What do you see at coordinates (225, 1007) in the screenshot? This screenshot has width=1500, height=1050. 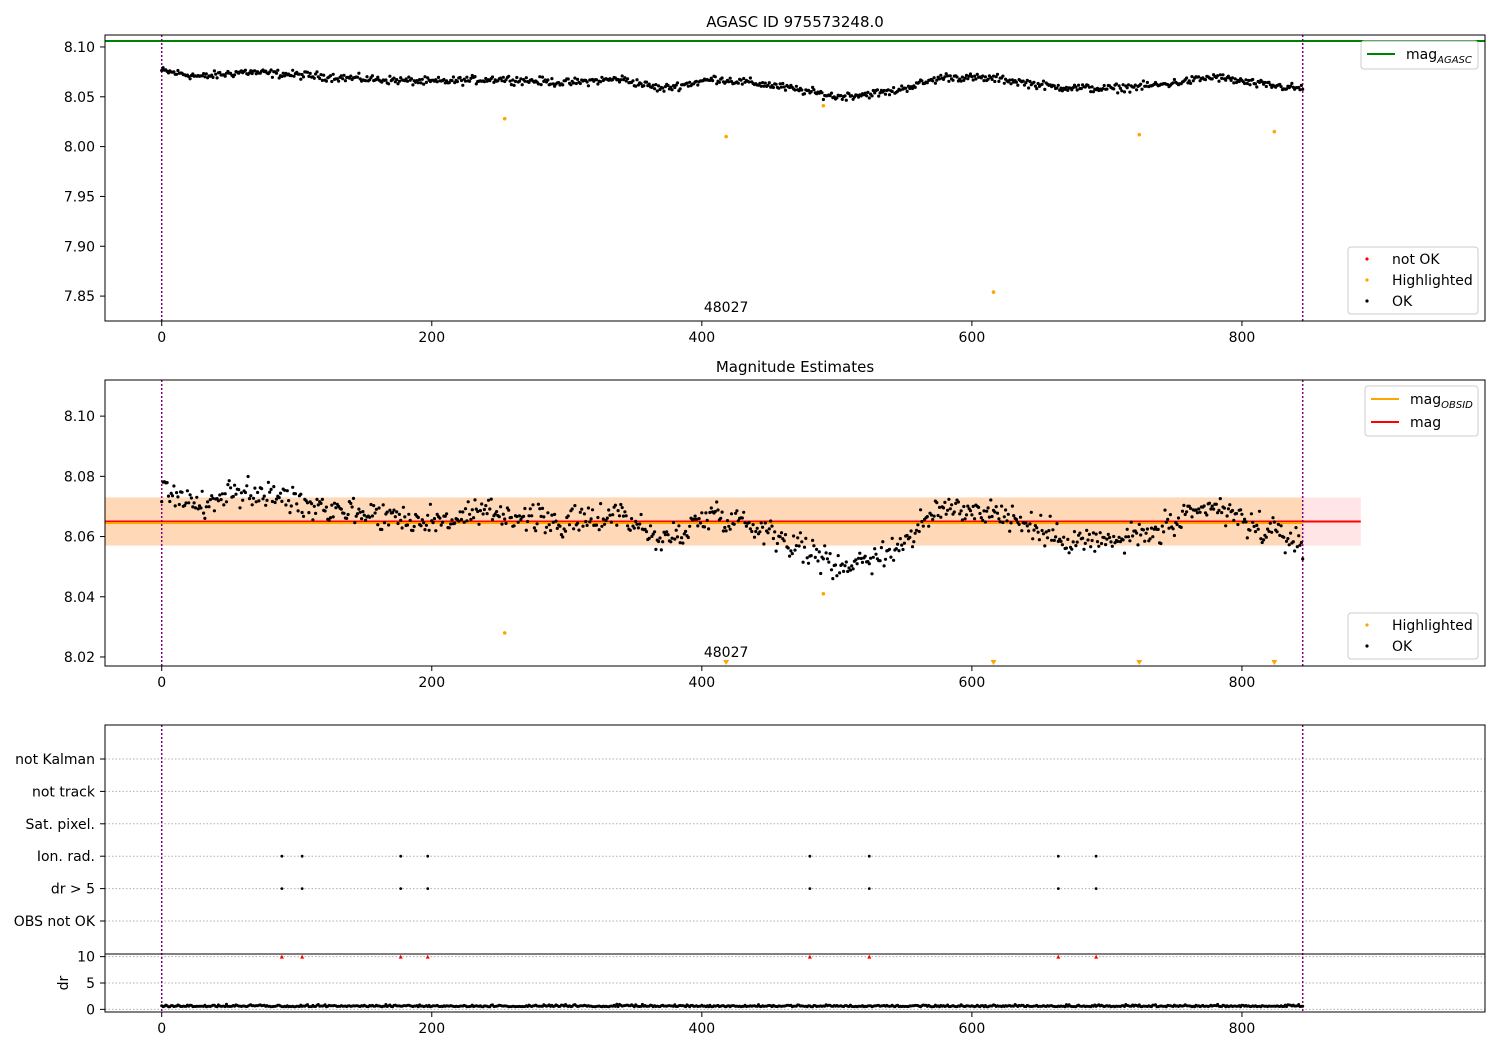 I see `dr-point` at bounding box center [225, 1007].